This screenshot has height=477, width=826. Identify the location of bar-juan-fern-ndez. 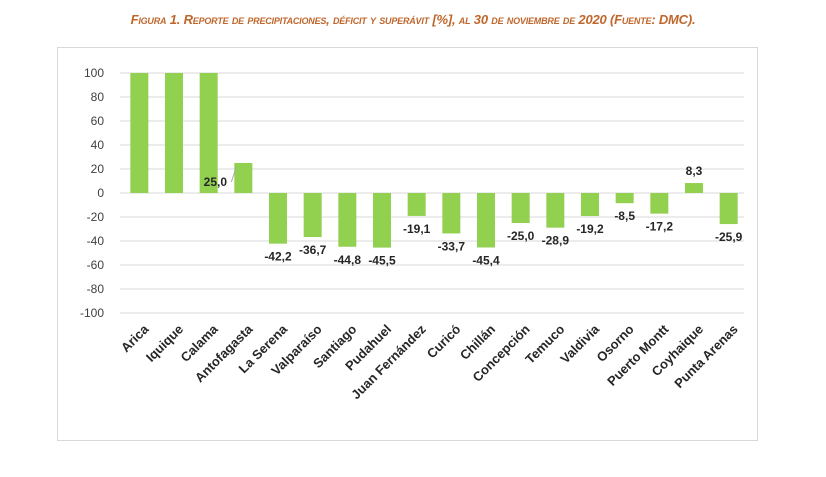
(416, 204).